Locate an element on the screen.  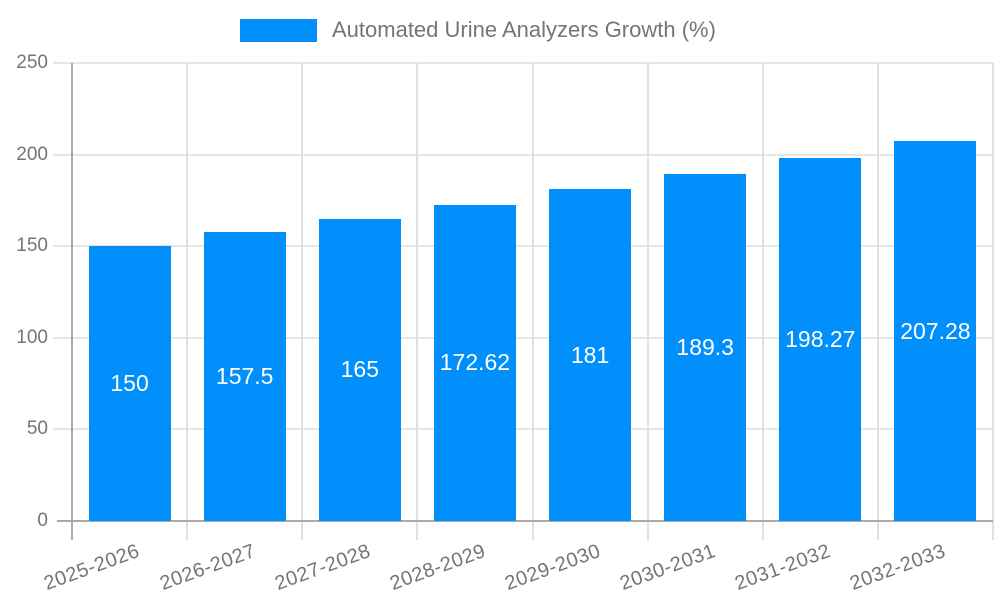
x-axis-label: 2032-2033 is located at coordinates (898, 567).